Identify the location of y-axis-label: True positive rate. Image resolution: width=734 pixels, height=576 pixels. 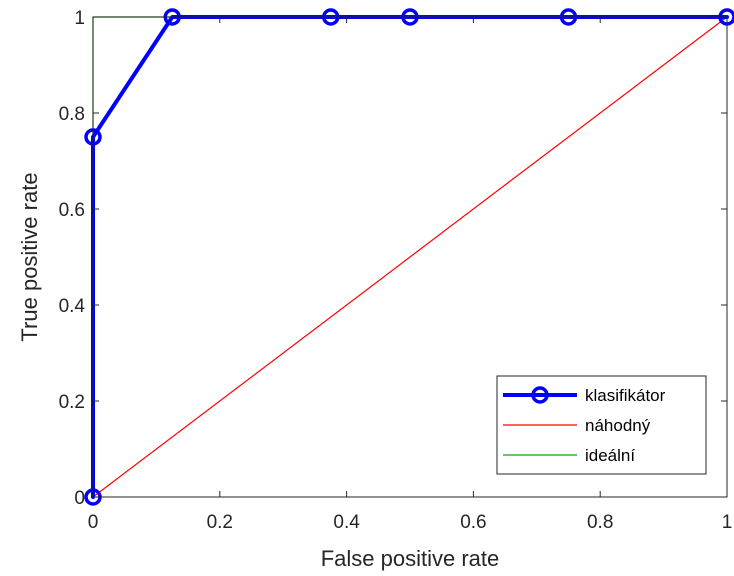
(29, 256).